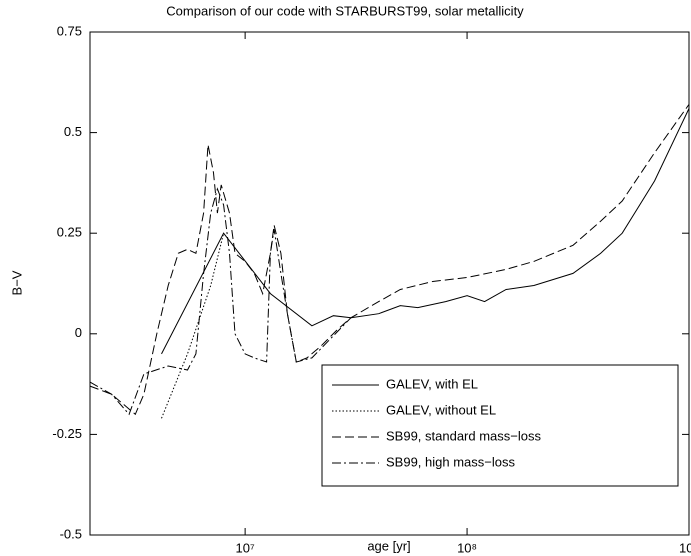 The image size is (691, 556). What do you see at coordinates (432, 383) in the screenshot?
I see `legend-label: GALEV, with EL` at bounding box center [432, 383].